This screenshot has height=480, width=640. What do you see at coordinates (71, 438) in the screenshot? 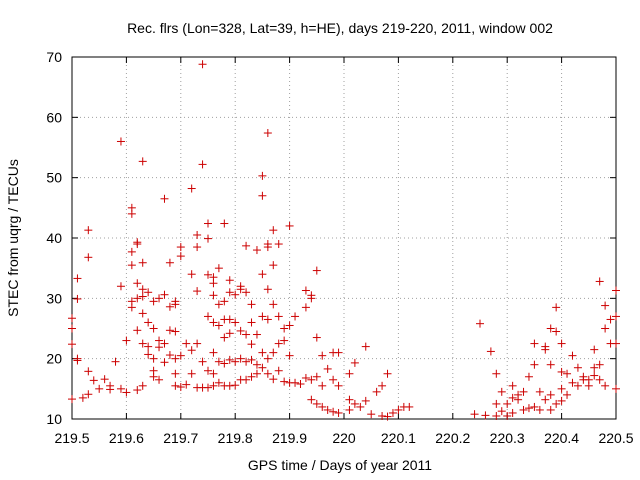
I see `x-tick-label: 219.5` at bounding box center [71, 438].